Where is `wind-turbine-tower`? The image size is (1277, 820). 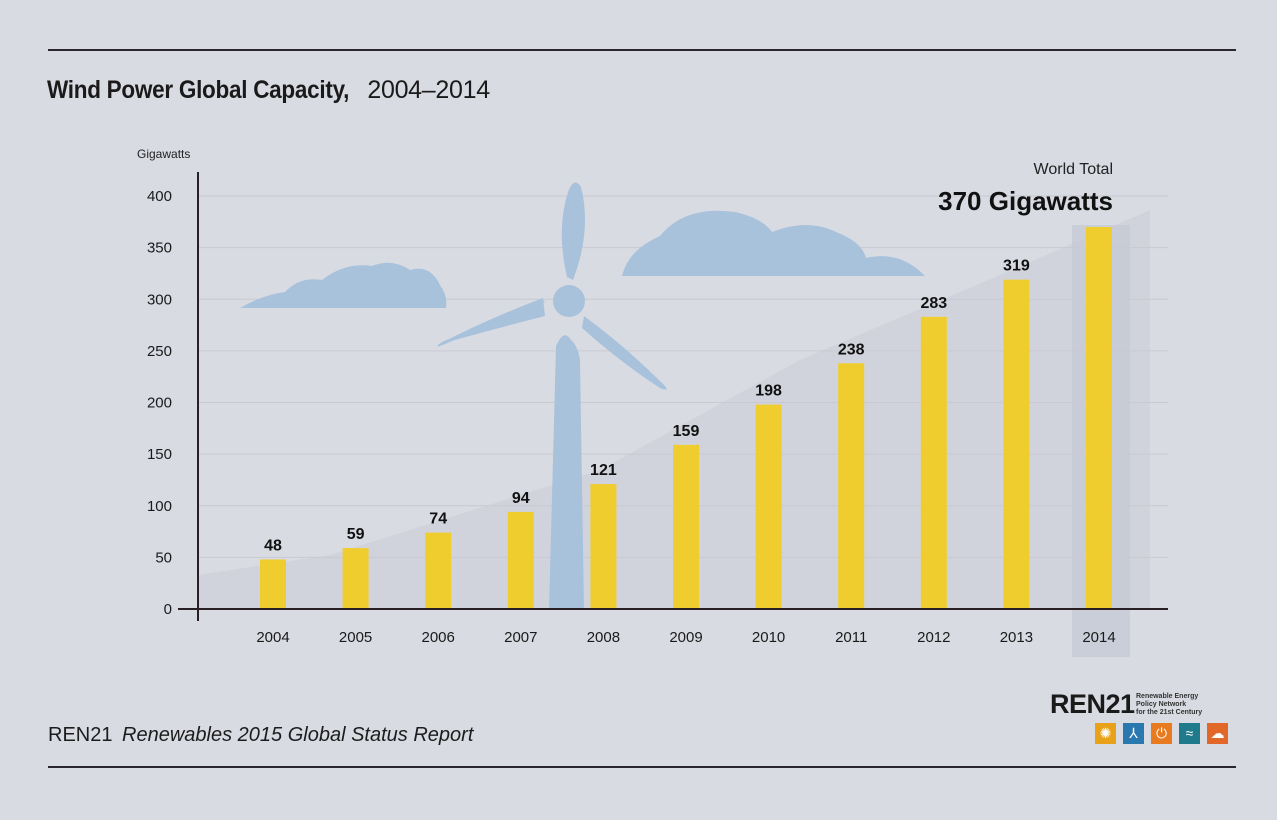
wind-turbine-tower is located at coordinates (566, 472).